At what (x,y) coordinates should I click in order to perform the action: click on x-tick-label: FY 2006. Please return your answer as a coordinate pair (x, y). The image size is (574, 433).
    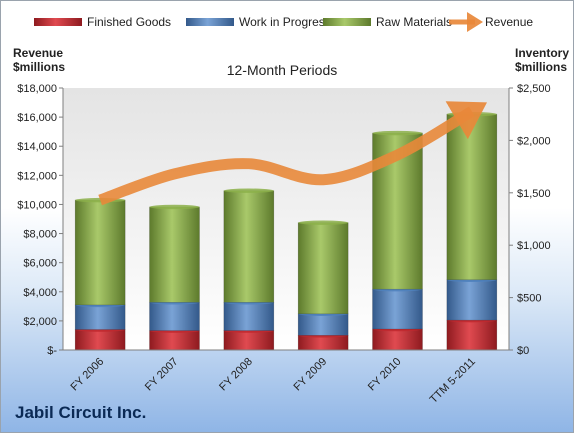
    Looking at the image, I should click on (88, 375).